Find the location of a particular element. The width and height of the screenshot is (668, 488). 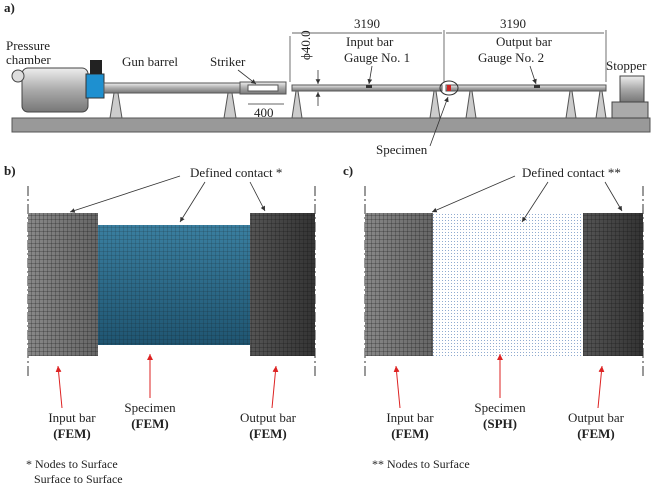

valve is located at coordinates (95, 86).